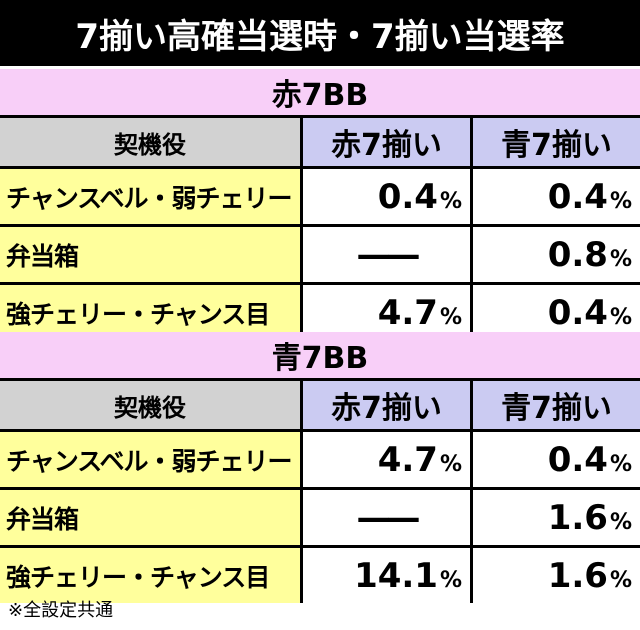 The image size is (640, 630). Describe the element at coordinates (320, 33) in the screenshot. I see `title: 7揃い高確当選時・7揃い当選率` at that location.